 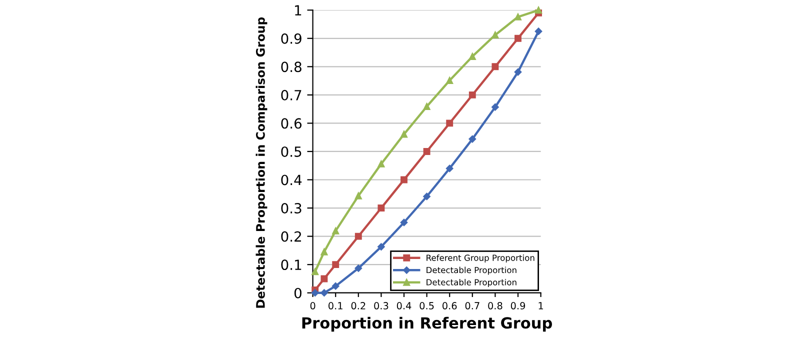 I want to click on x-tick-label: 0.7, so click(x=472, y=306).